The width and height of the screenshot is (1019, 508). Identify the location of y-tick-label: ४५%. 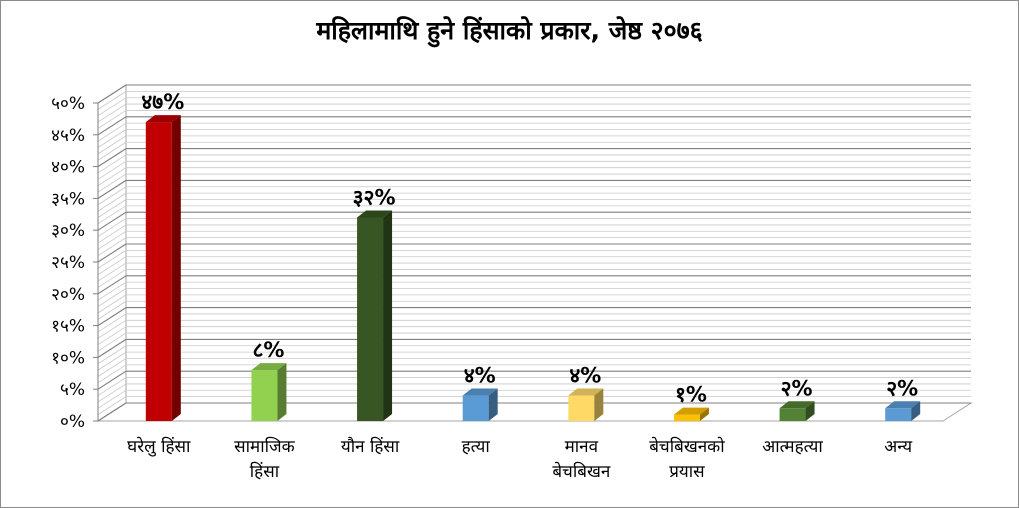
(68, 136).